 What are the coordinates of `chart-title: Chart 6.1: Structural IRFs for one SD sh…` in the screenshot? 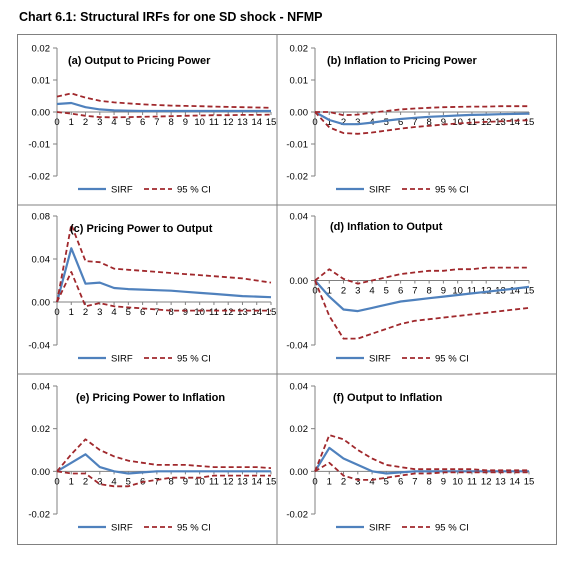 It's located at (171, 17).